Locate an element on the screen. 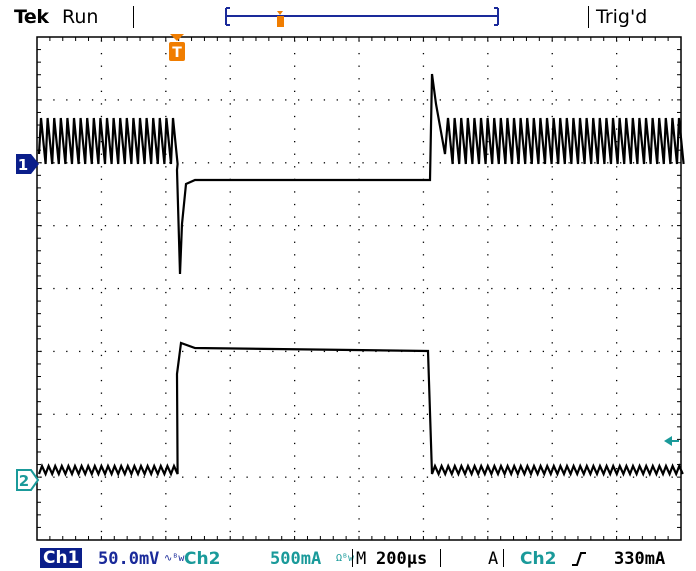 The image size is (696, 571). ch1-marker-label: 1 is located at coordinates (23, 165).